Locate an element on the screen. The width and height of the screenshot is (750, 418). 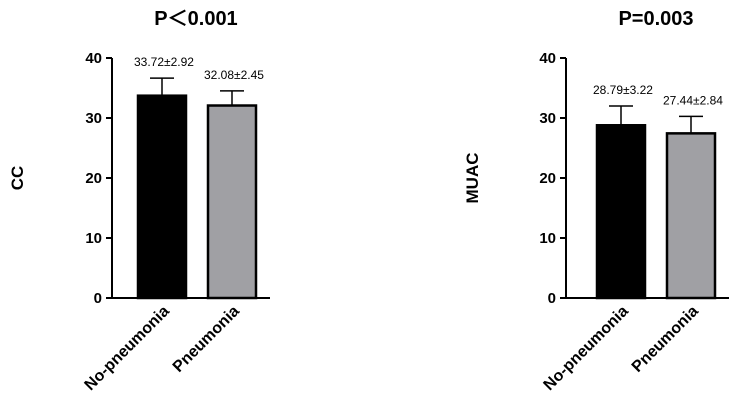
cc-bar-pneumonia is located at coordinates (232, 202).